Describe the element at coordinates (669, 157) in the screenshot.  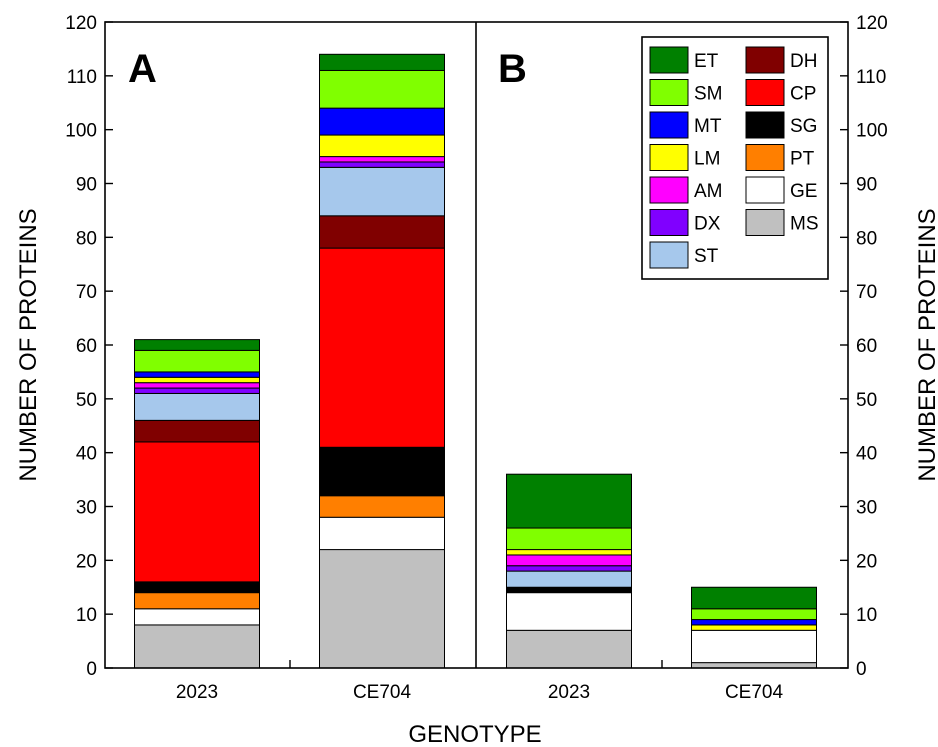
I see `legend-swatch-lm` at that location.